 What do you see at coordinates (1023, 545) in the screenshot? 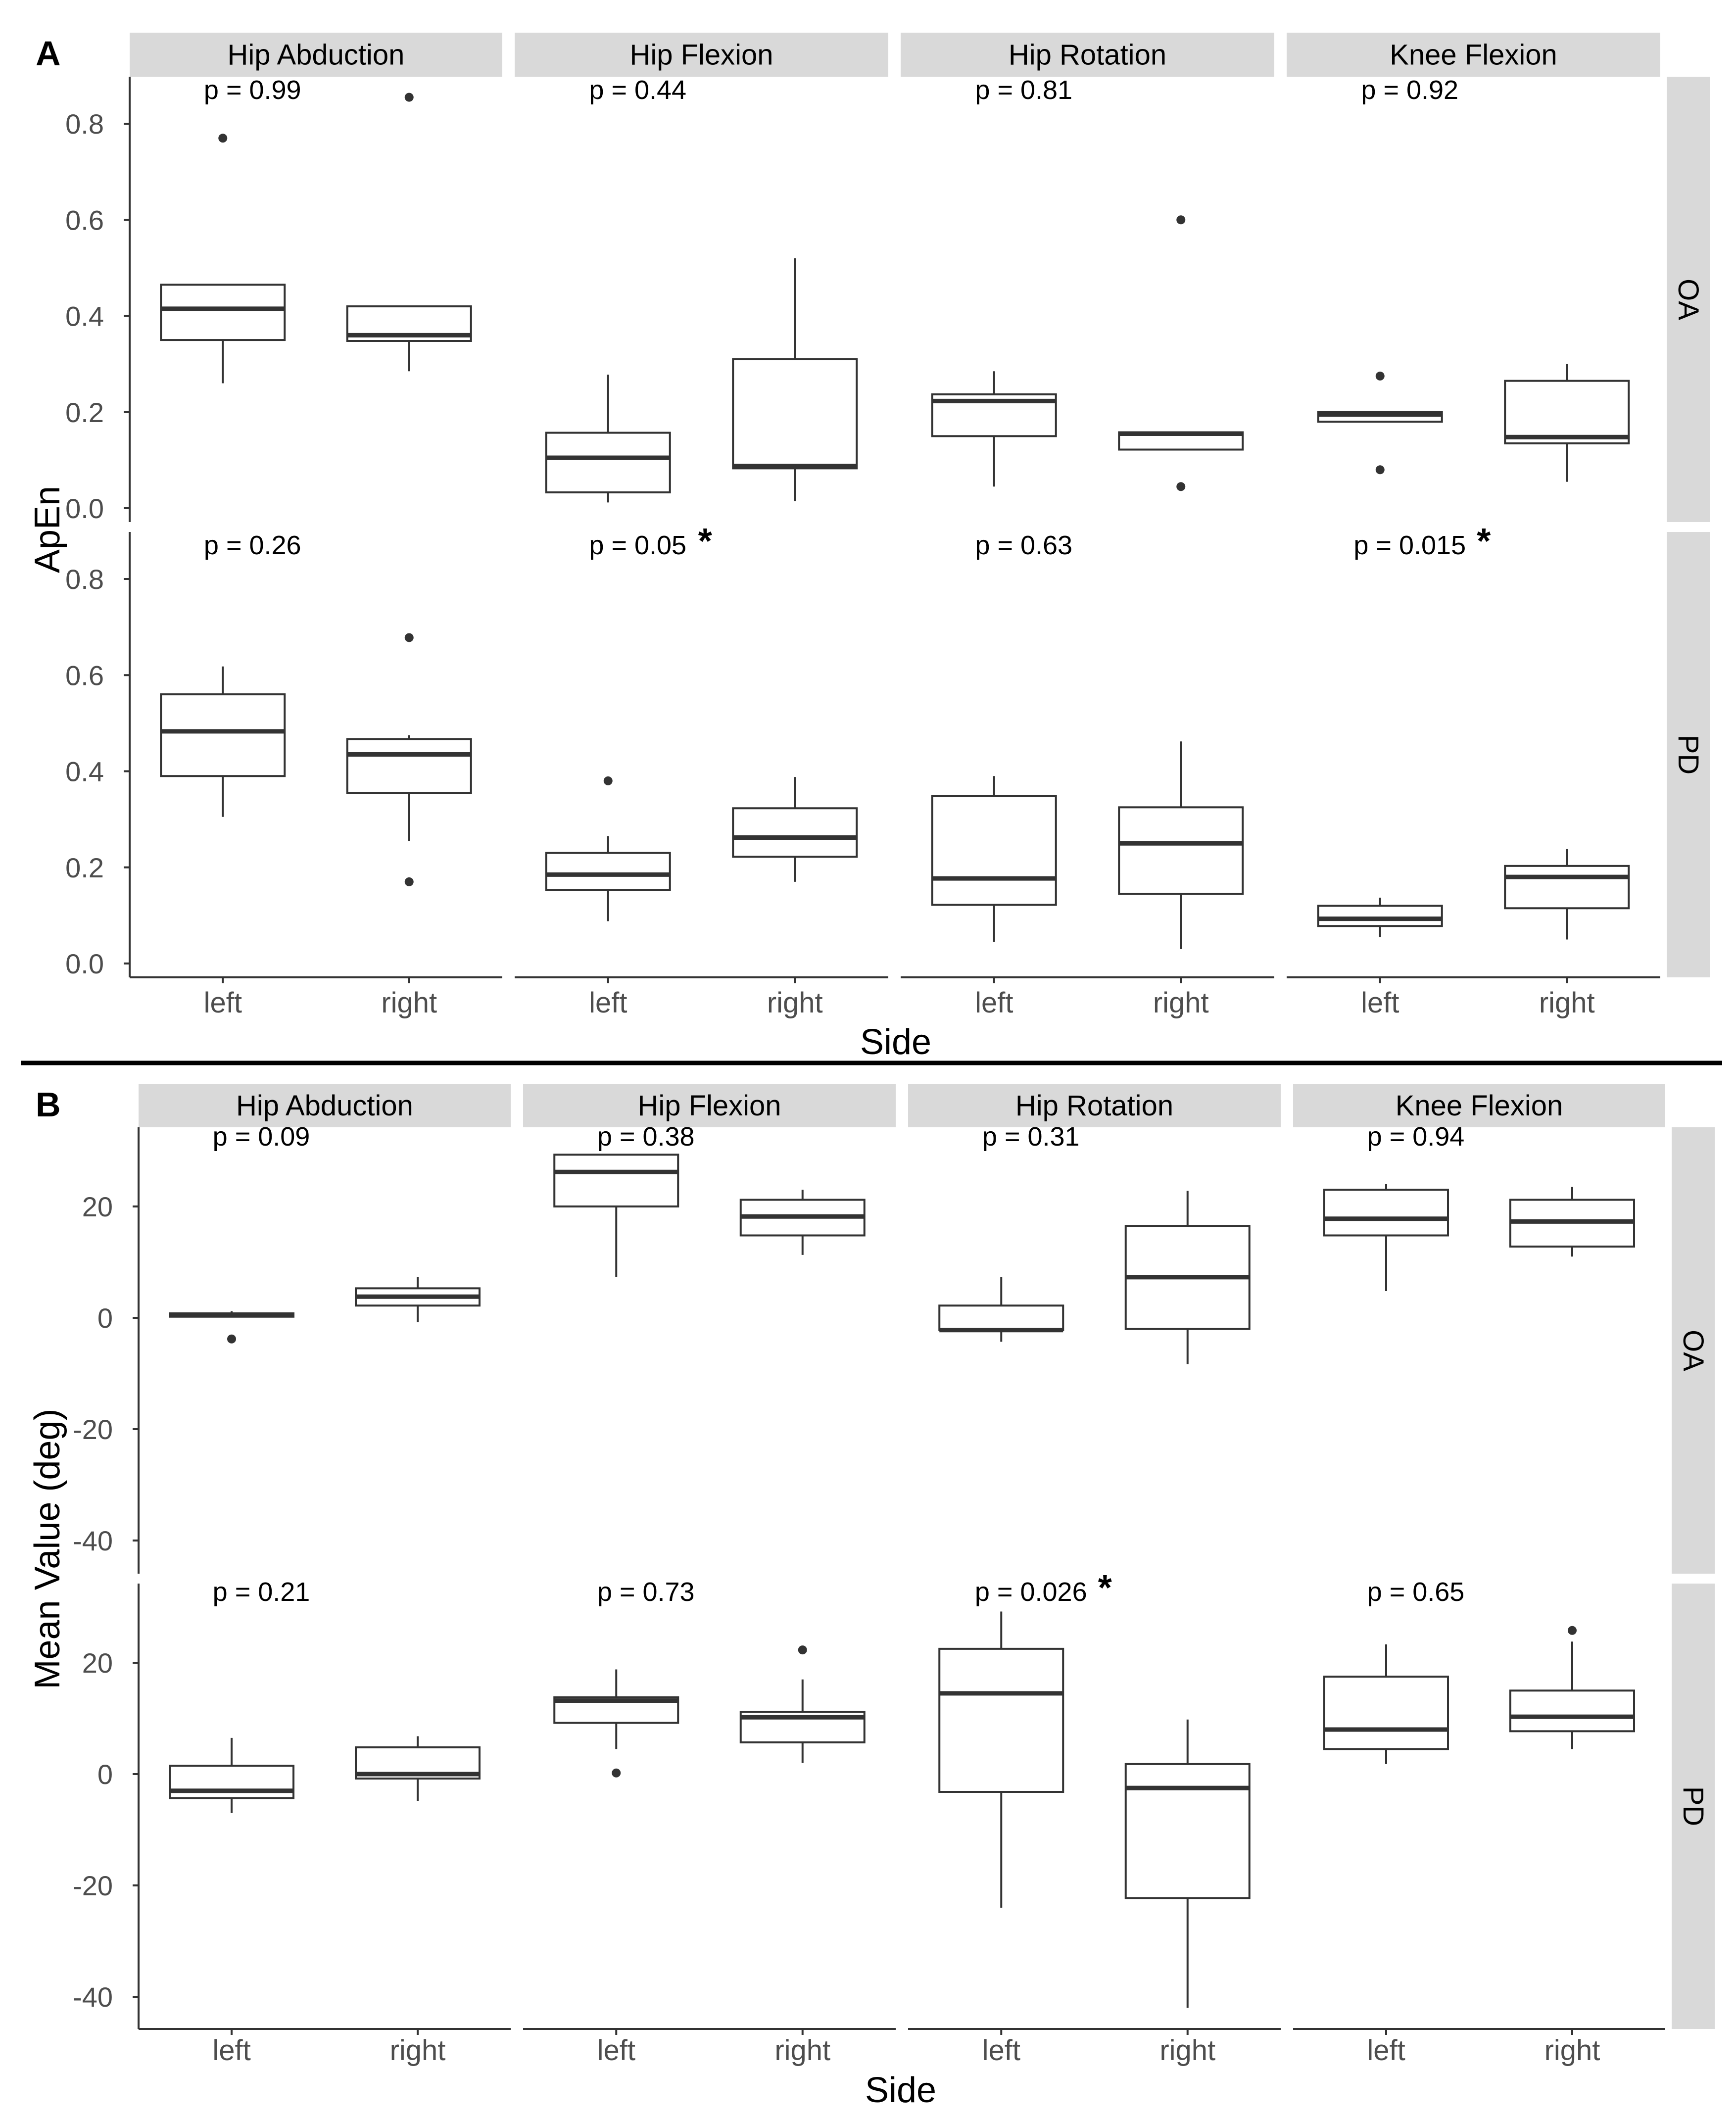
I see `p-value-label: p = 0.63` at bounding box center [1023, 545].